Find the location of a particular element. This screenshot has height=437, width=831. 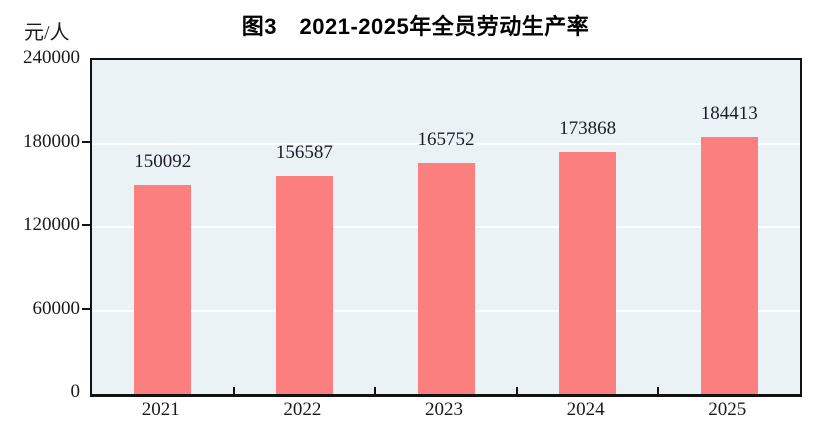

y-axis-tick-label: 0 is located at coordinates (75, 391).